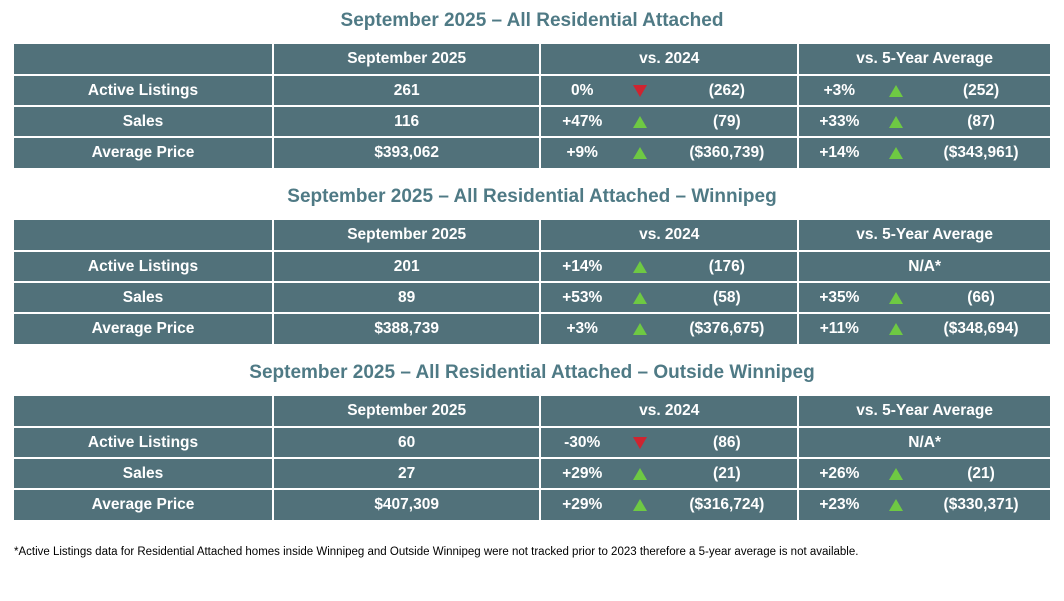  I want to click on reference-value: (252), so click(981, 90).